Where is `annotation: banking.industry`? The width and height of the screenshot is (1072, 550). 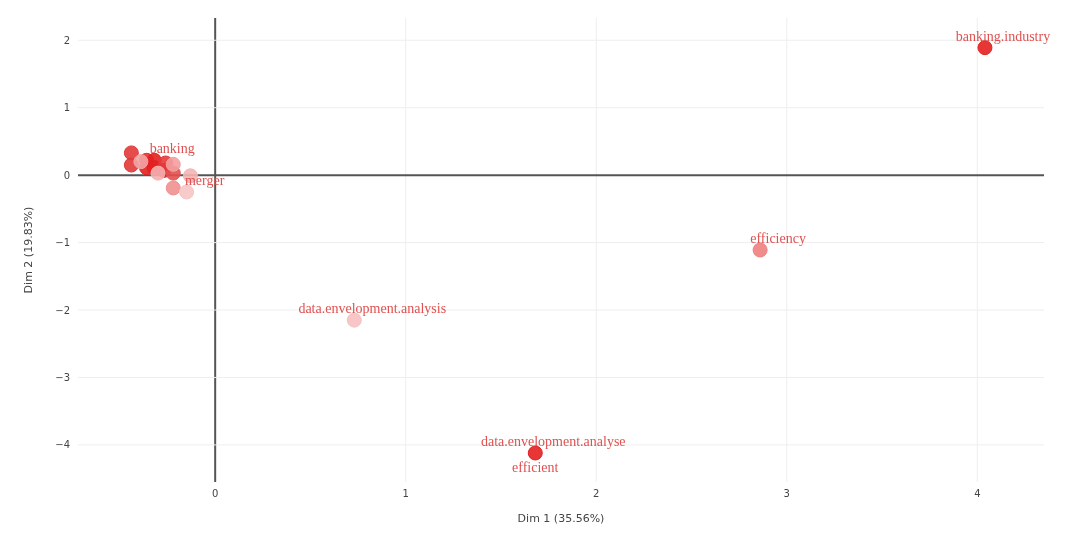
annotation: banking.industry is located at coordinates (1003, 36).